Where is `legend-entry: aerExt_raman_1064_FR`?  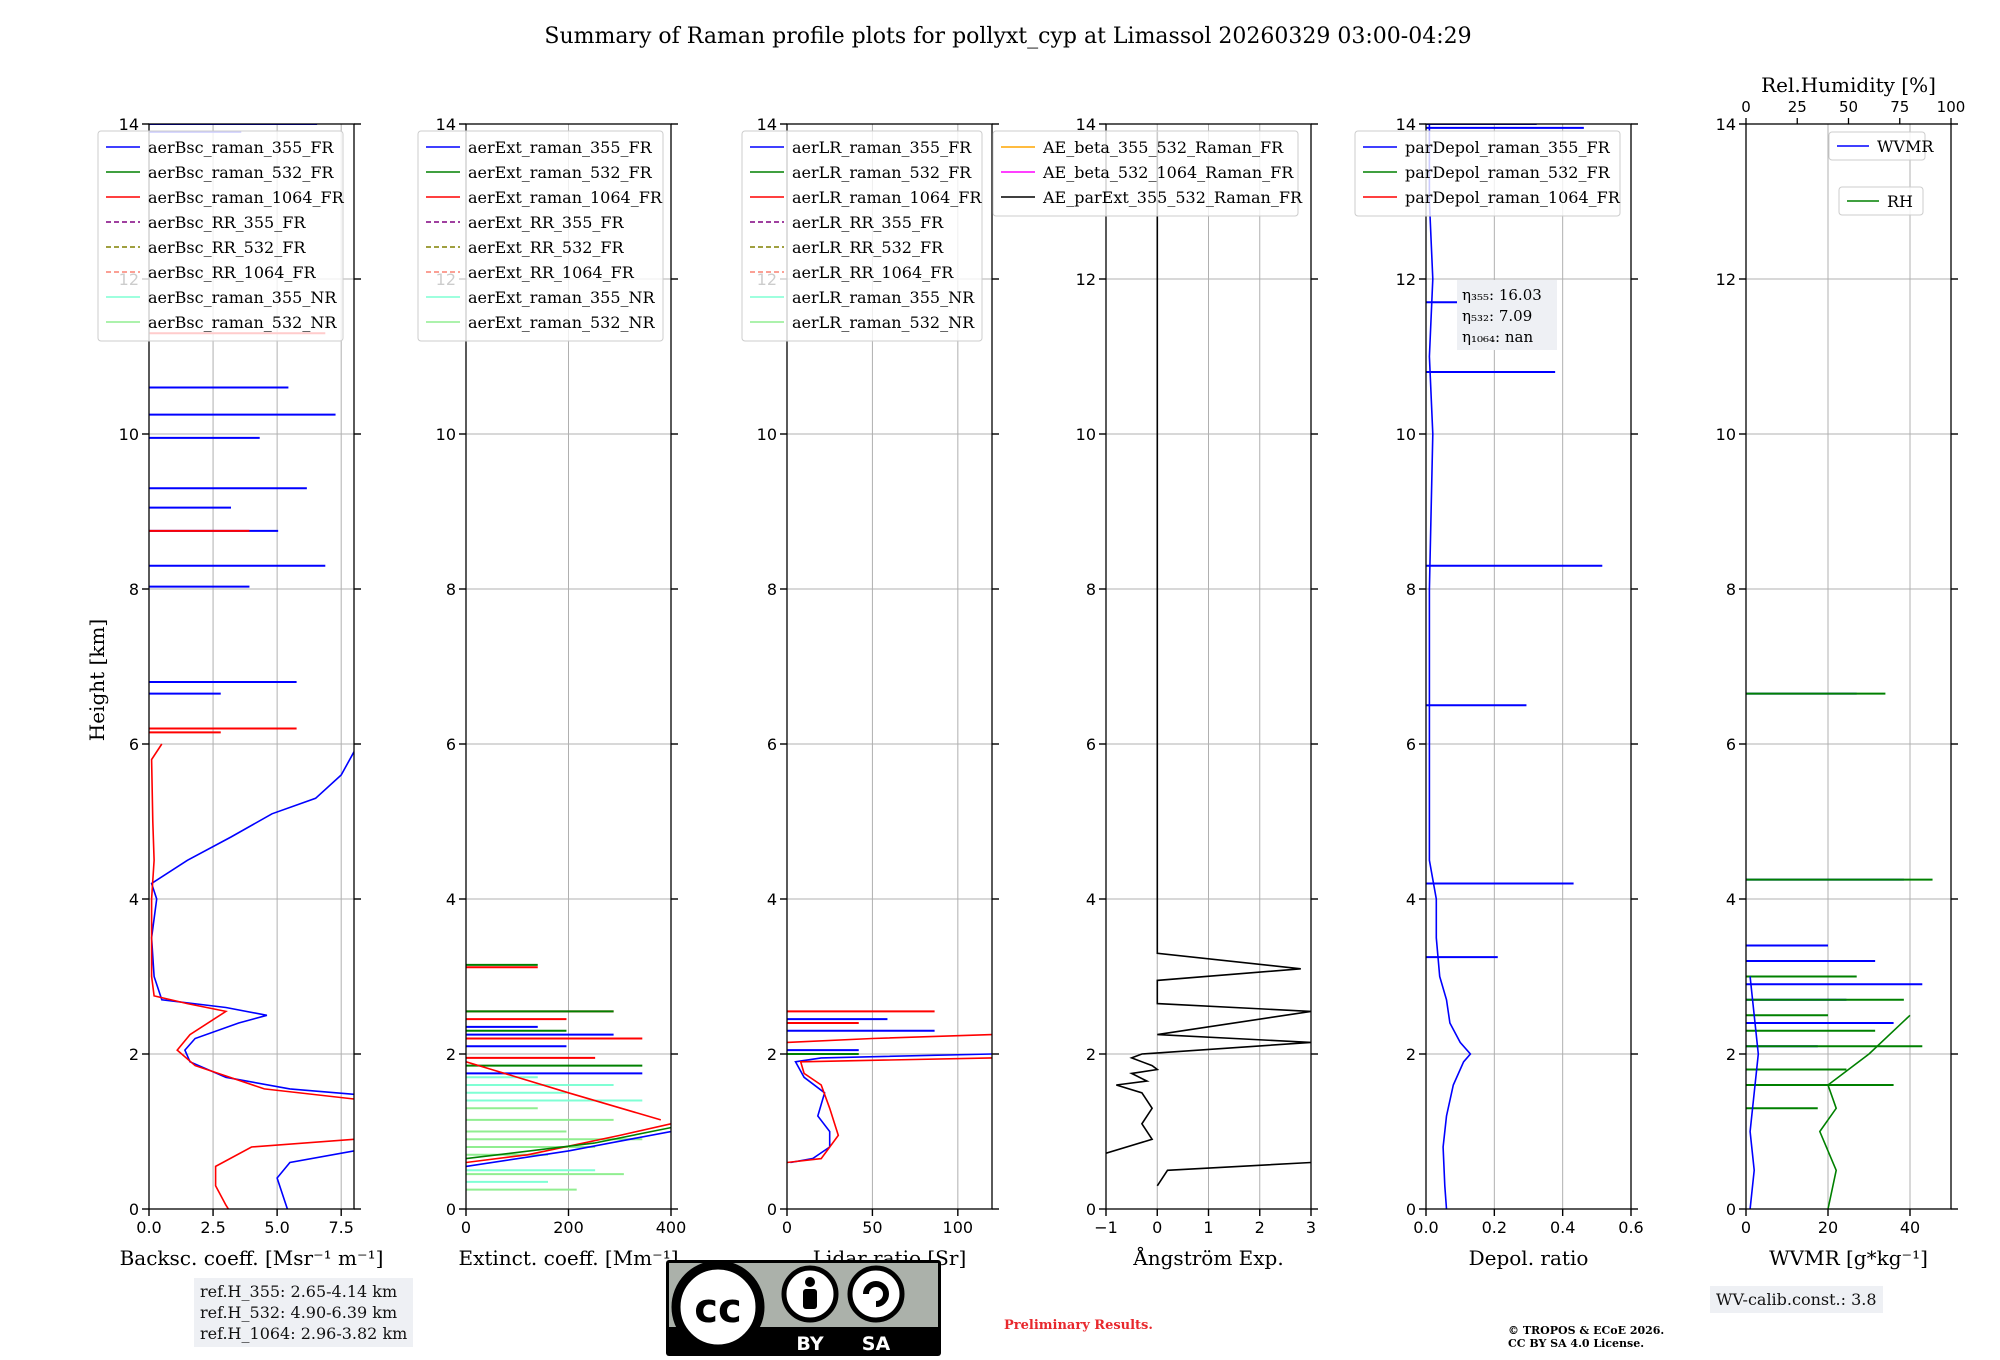
legend-entry: aerExt_raman_1064_FR is located at coordinates (565, 197).